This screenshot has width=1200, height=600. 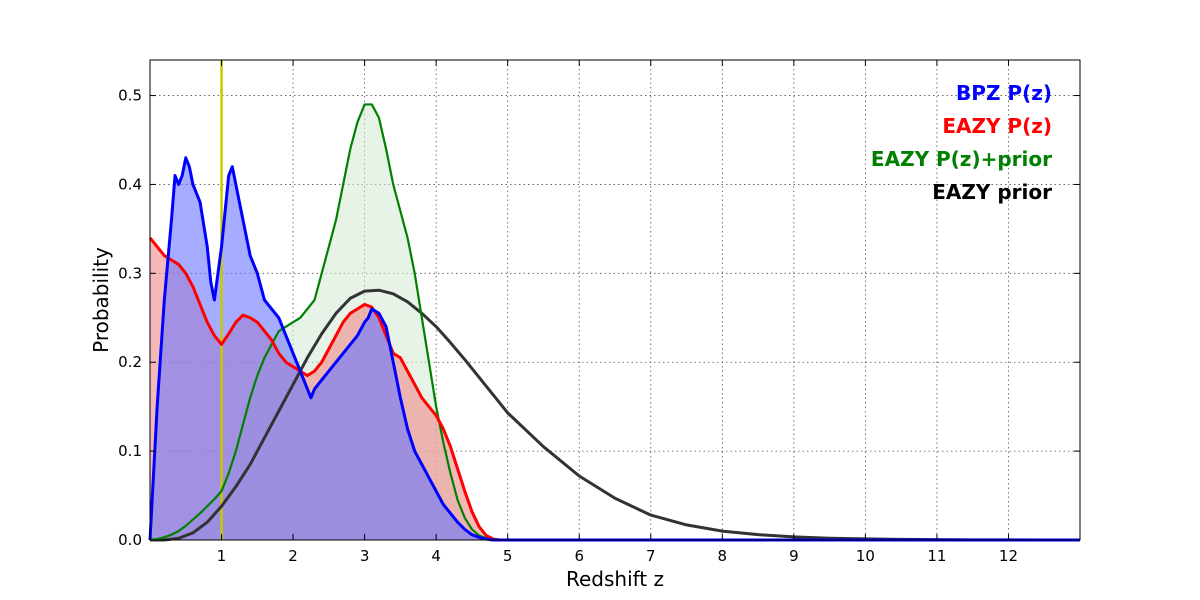 What do you see at coordinates (865, 556) in the screenshot?
I see `x-tick-label: 10` at bounding box center [865, 556].